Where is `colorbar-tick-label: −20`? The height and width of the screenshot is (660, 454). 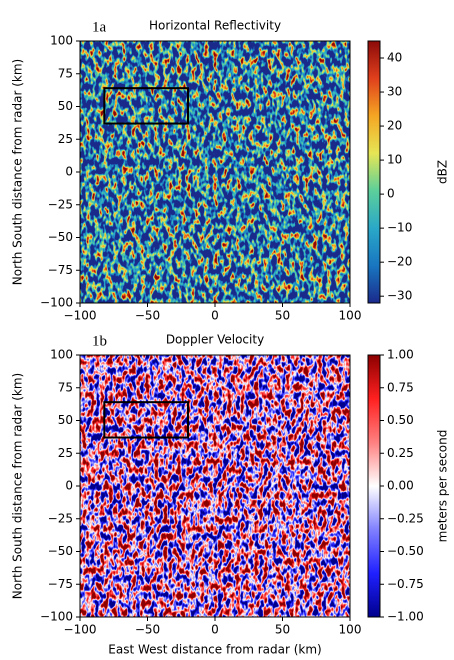 colorbar-tick-label: −20 is located at coordinates (399, 262).